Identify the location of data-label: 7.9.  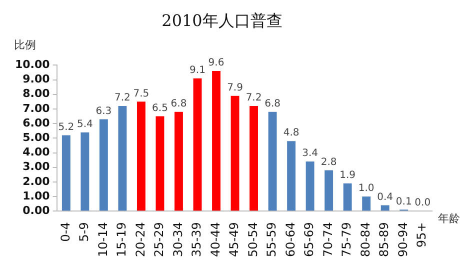
(235, 88).